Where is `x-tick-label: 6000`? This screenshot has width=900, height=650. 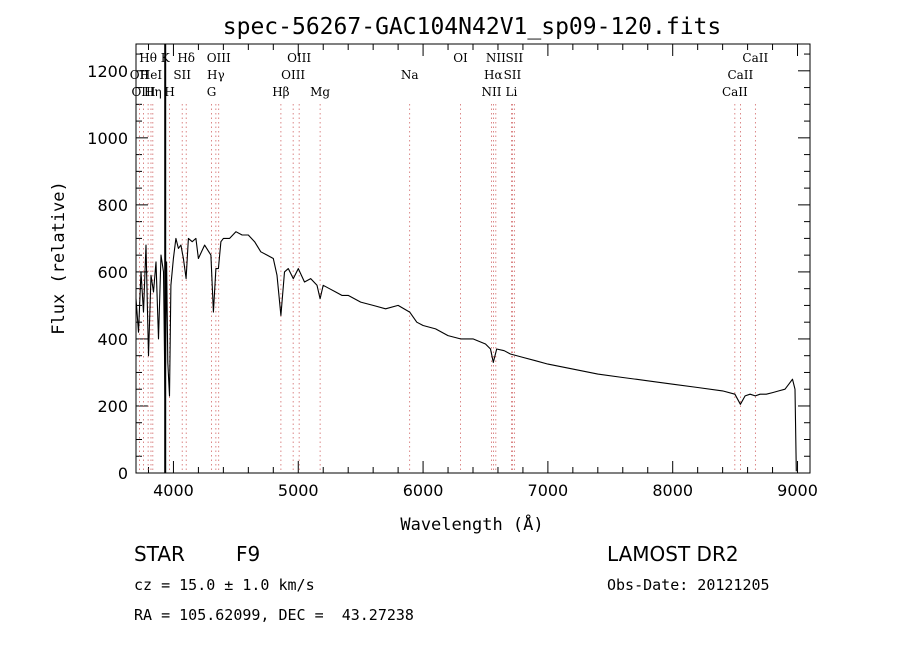 x-tick-label: 6000 is located at coordinates (423, 490).